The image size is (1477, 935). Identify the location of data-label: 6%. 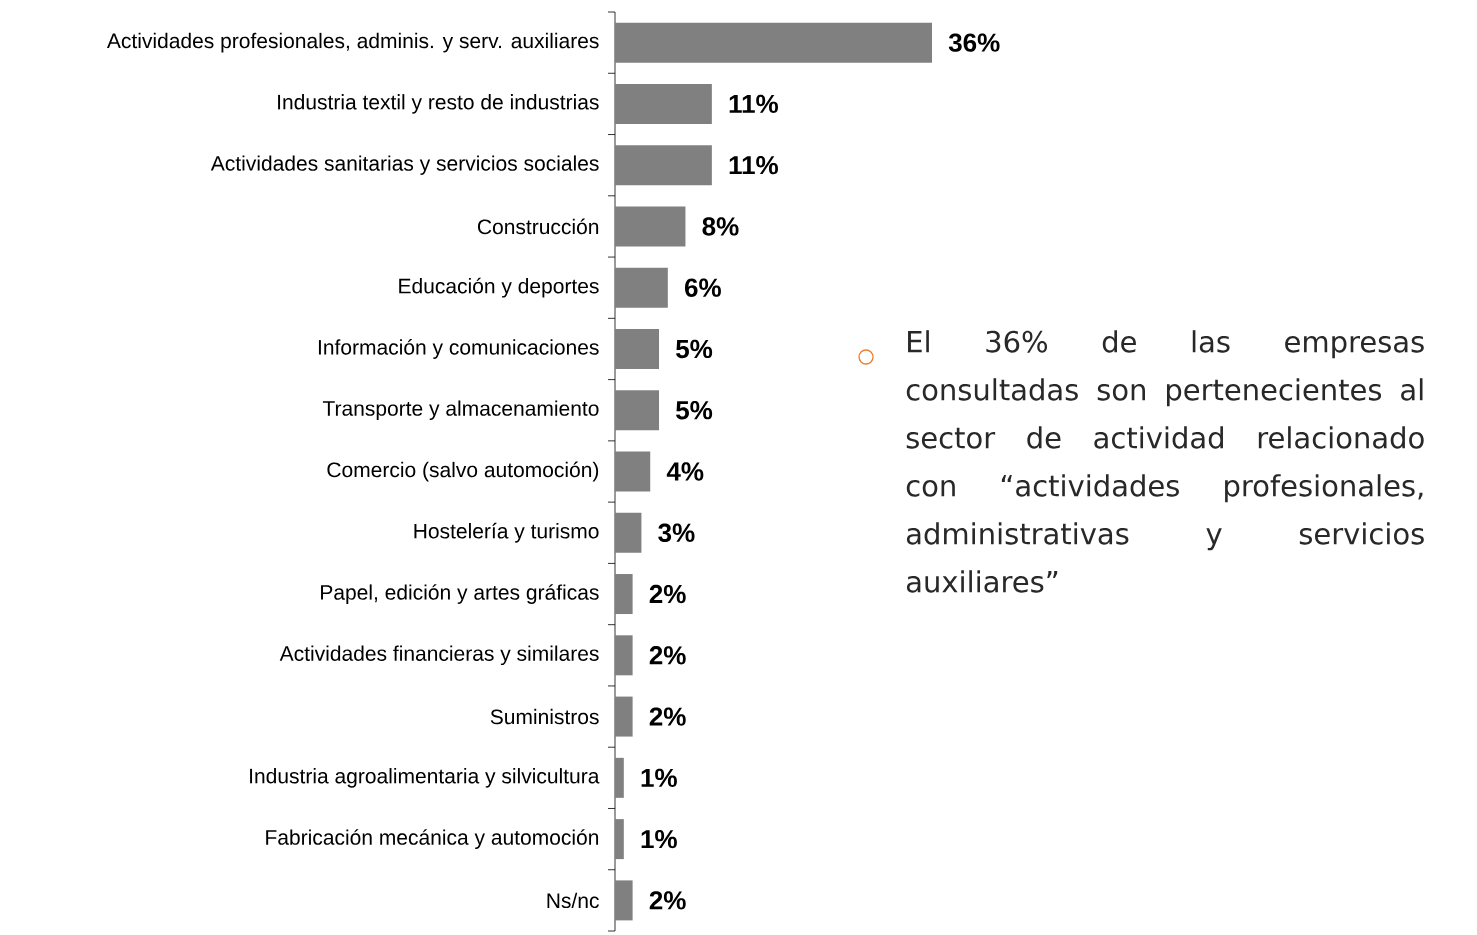
(702, 287).